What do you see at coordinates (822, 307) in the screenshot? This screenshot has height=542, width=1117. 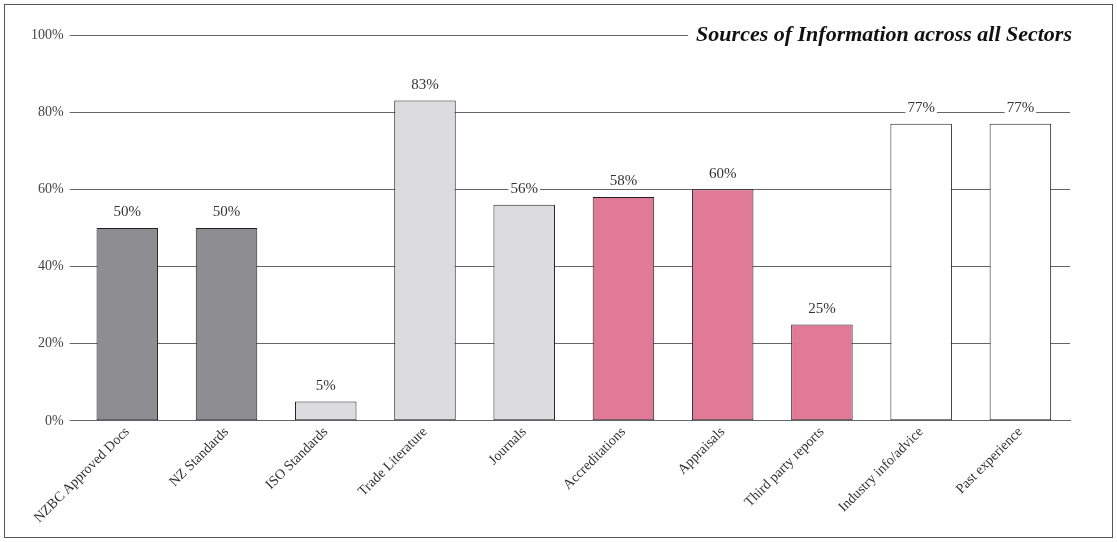 I see `data-label: 25%` at bounding box center [822, 307].